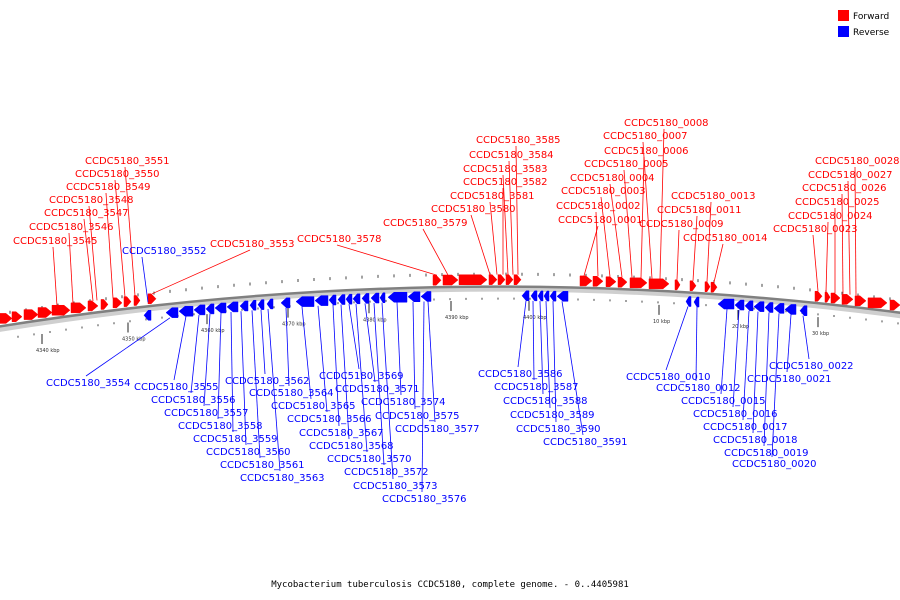  What do you see at coordinates (668, 377) in the screenshot?
I see `reverse-gene-label: CCDC5180_0010` at bounding box center [668, 377].